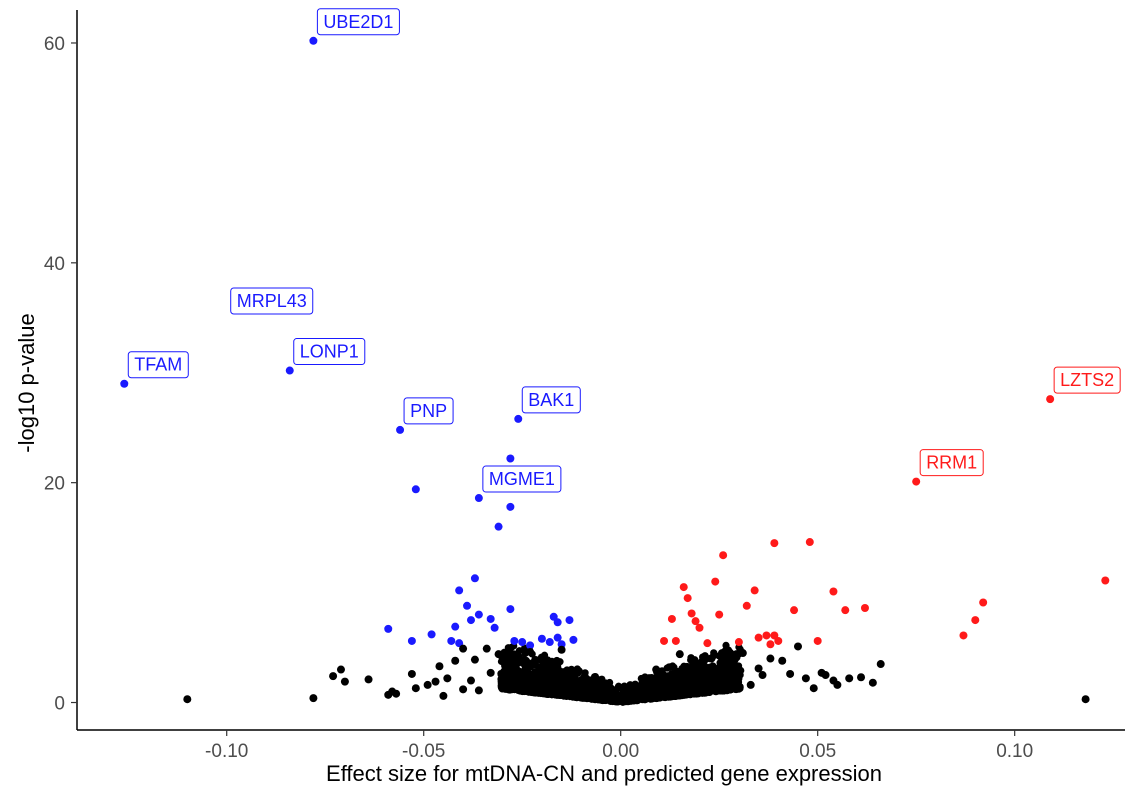 The image size is (1125, 787). I want to click on gene-label-text: MGME1, so click(522, 479).